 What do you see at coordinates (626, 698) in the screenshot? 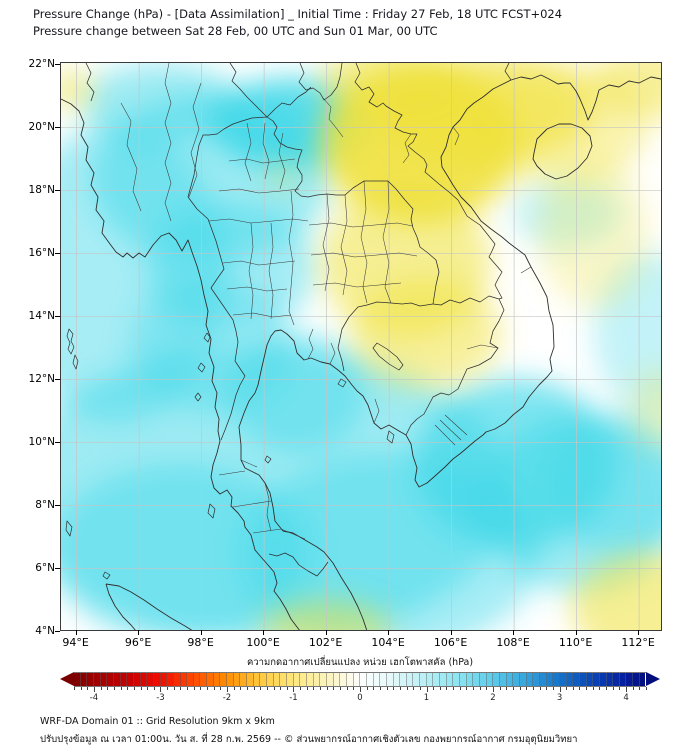
I see `colorbar-tick-label: 4` at bounding box center [626, 698].